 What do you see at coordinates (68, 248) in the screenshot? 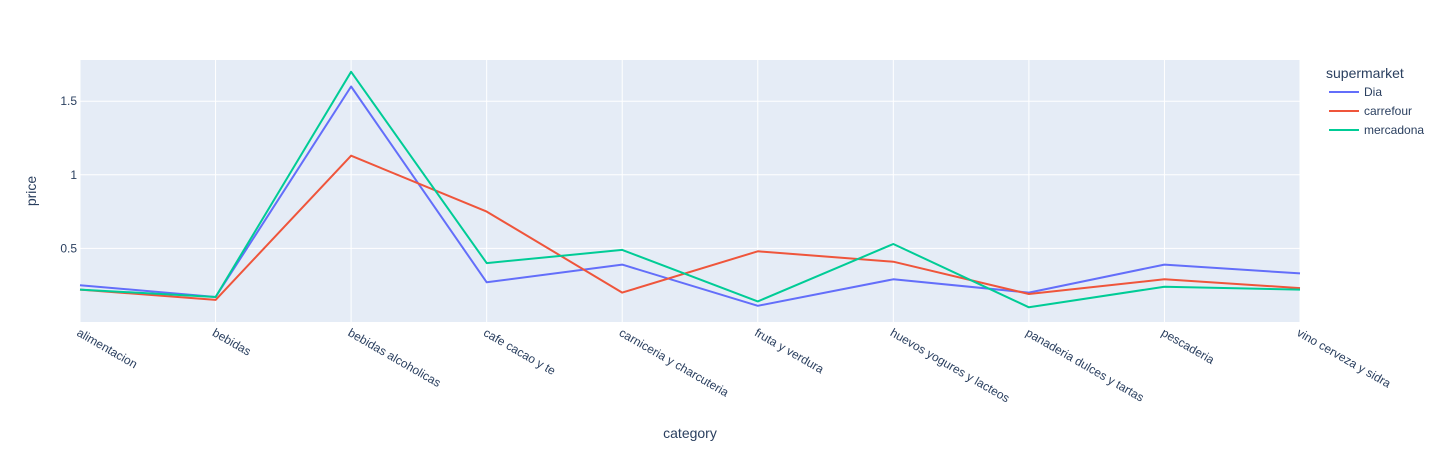
I see `y-tick-label: 0.5` at bounding box center [68, 248].